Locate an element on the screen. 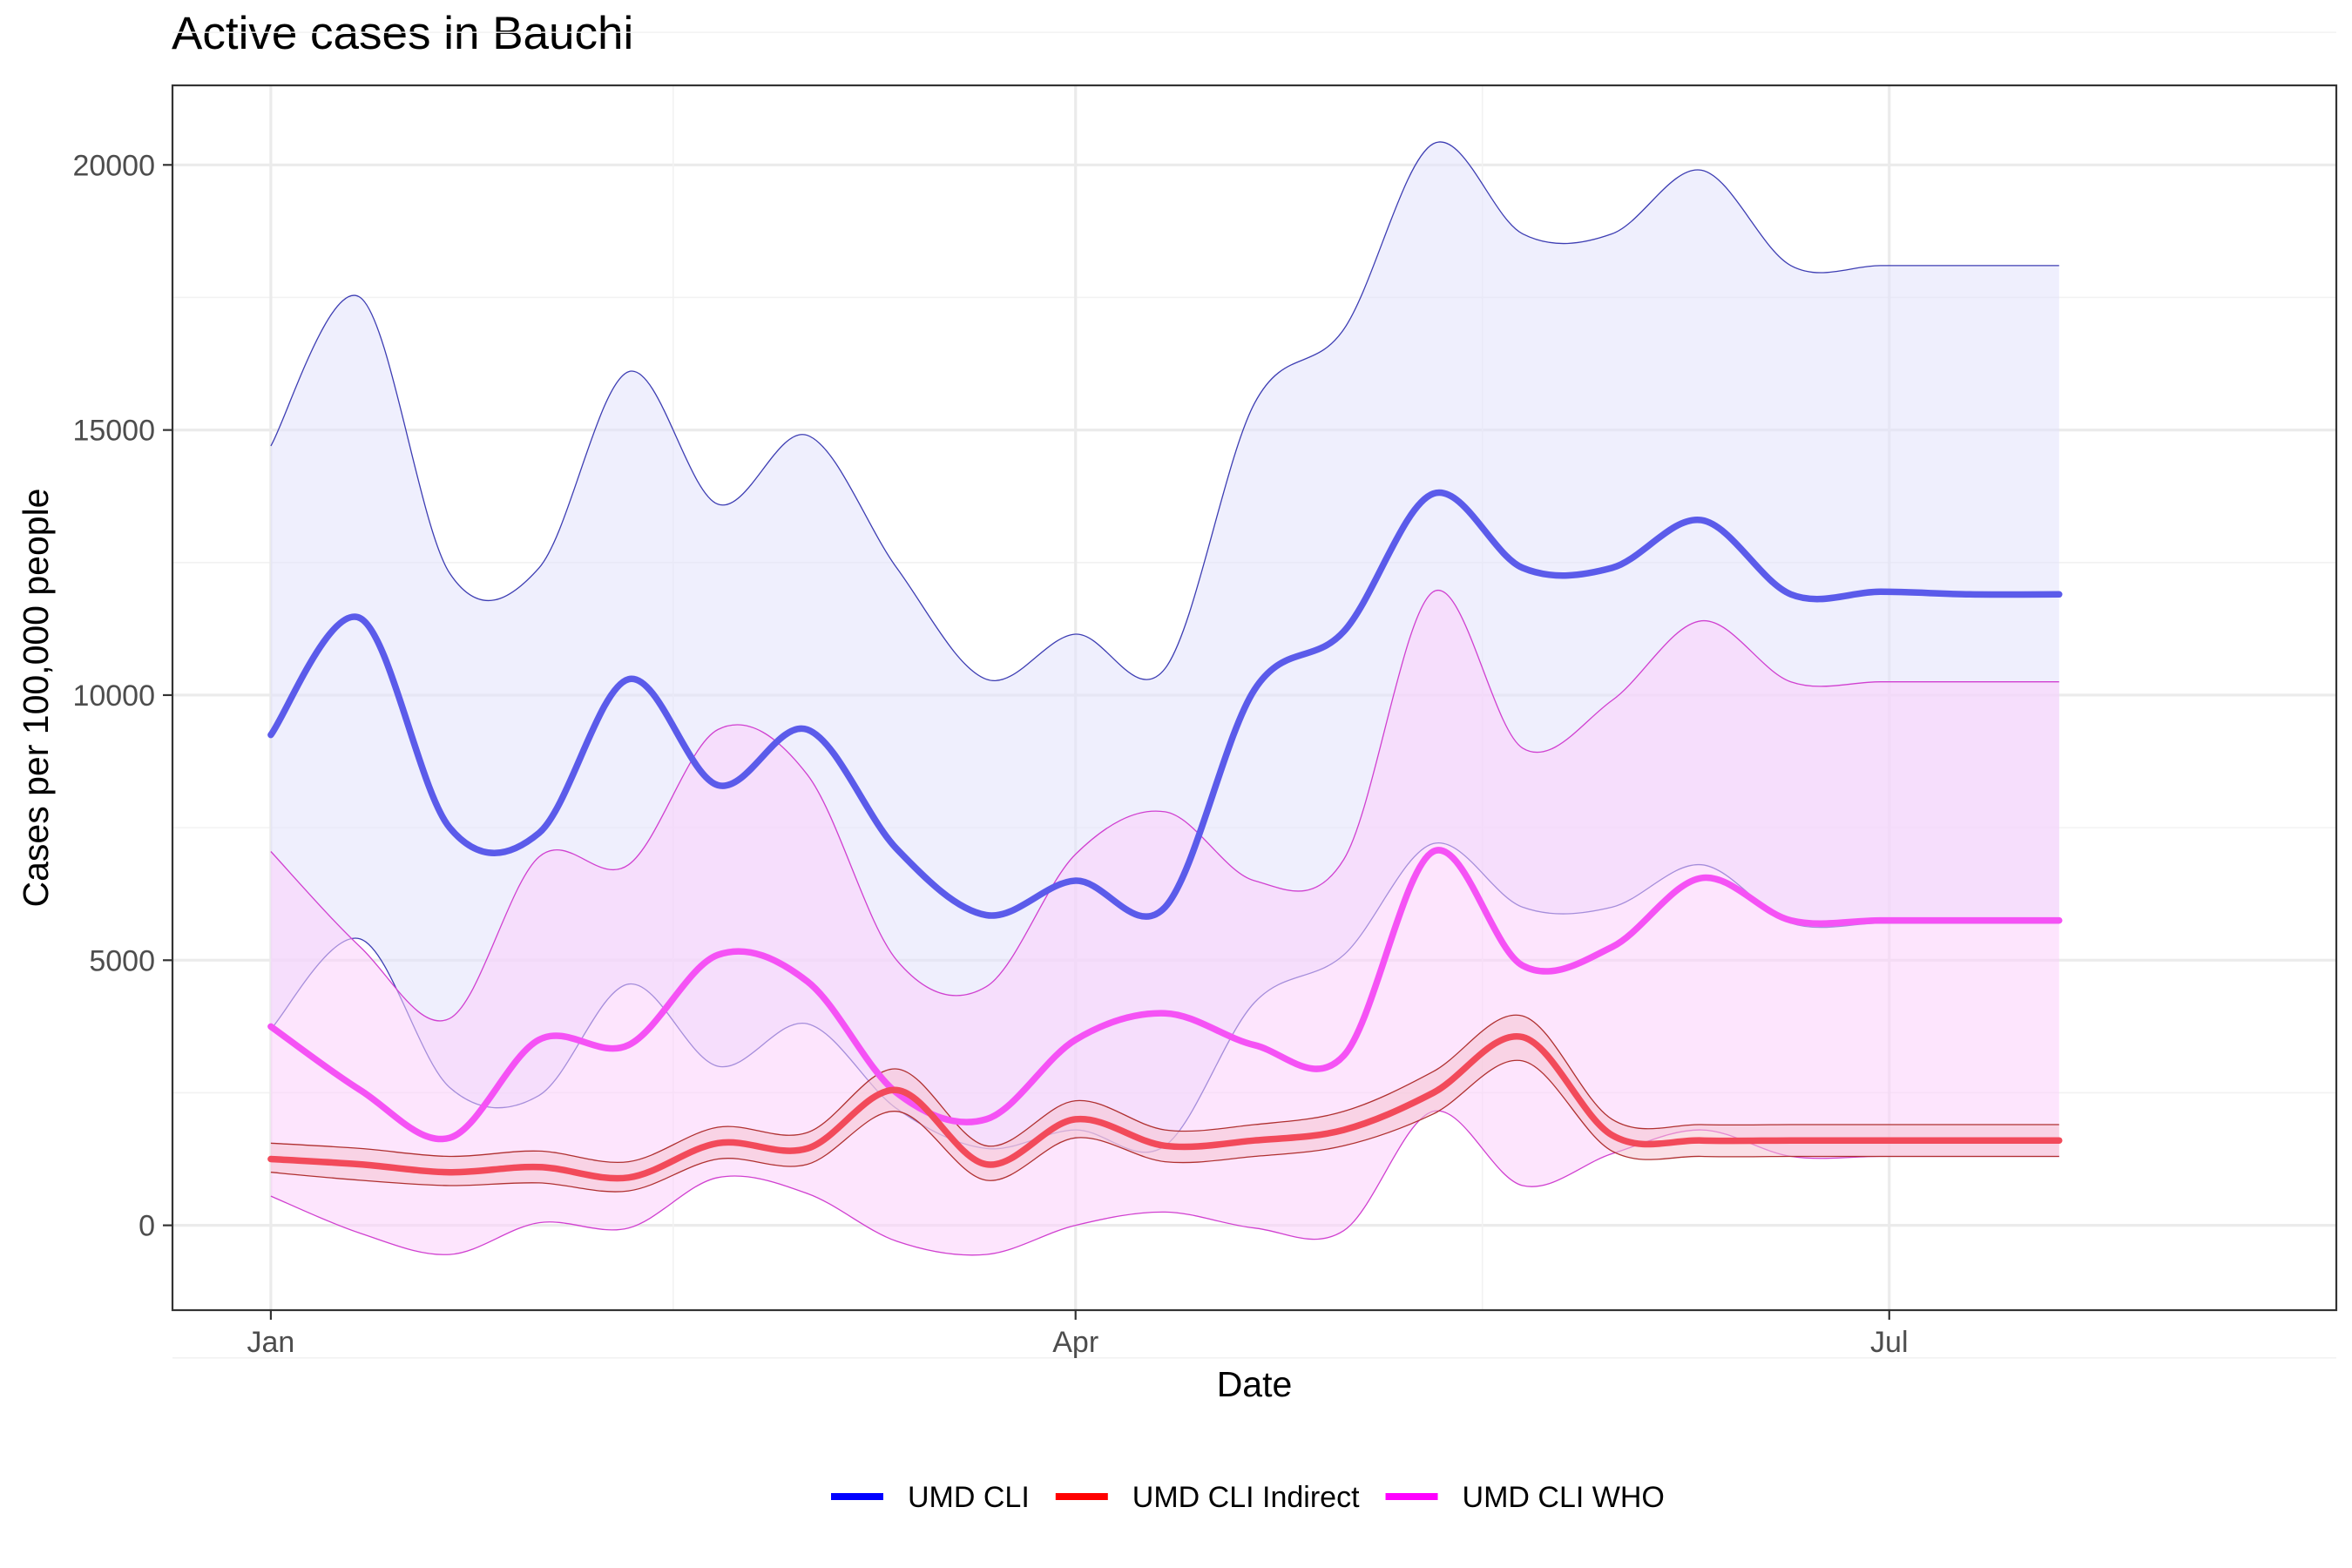 The height and width of the screenshot is (1568, 2352). y-tick-label: 20000 is located at coordinates (114, 166).